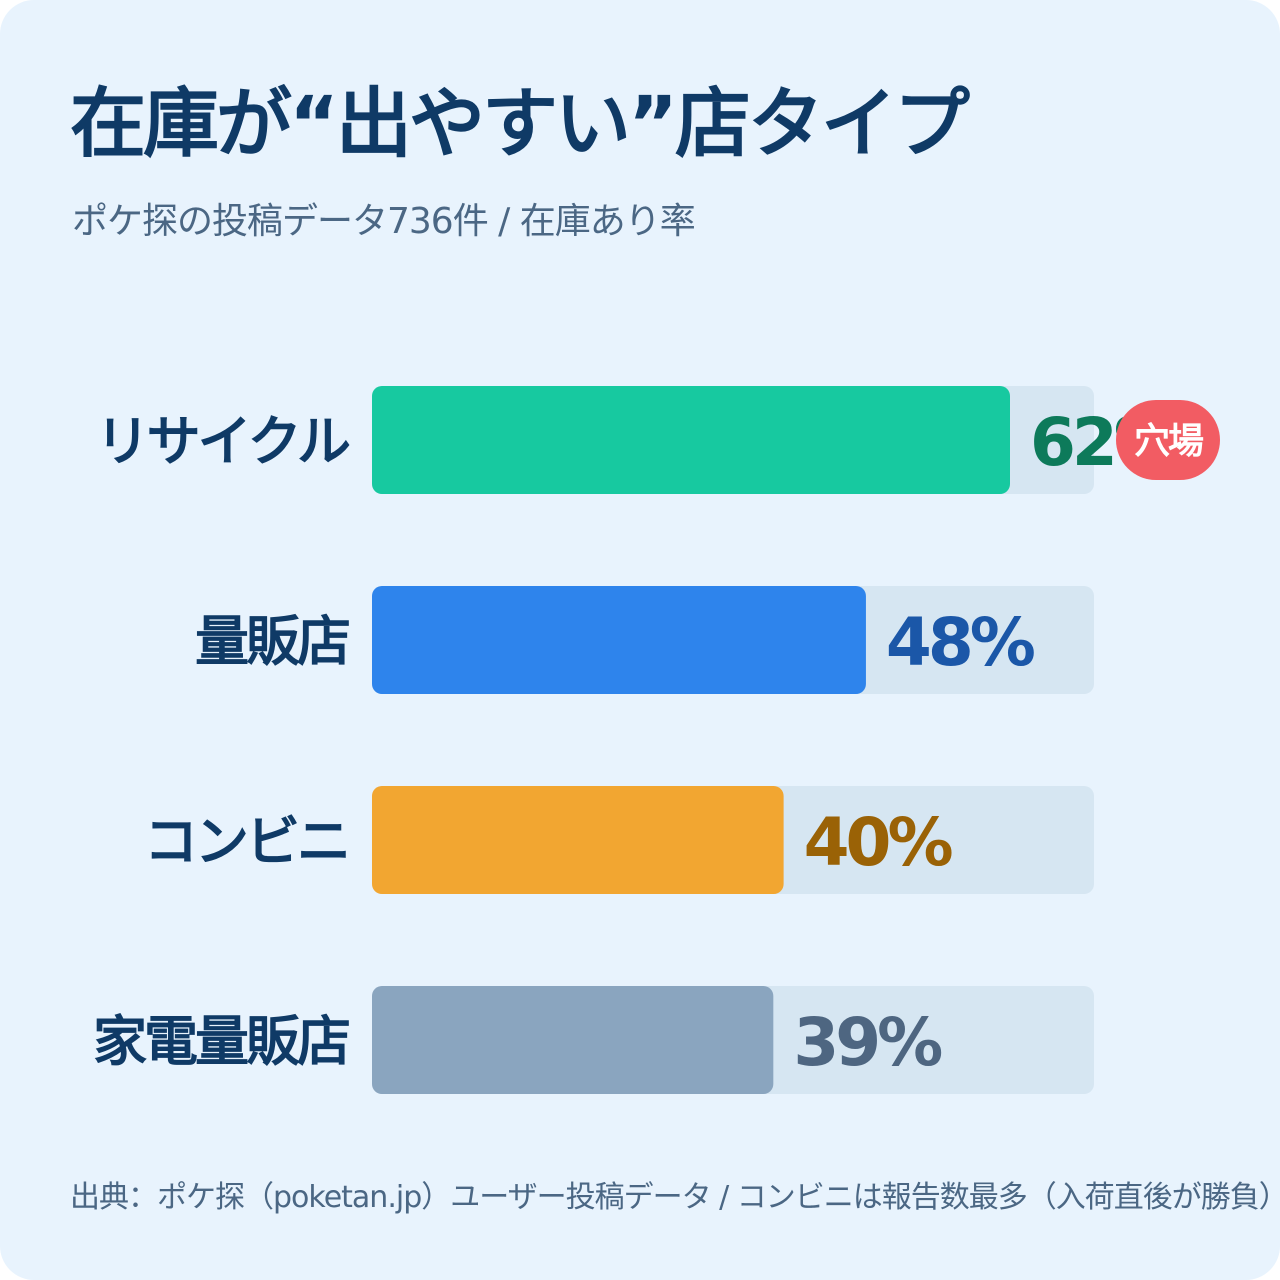  What do you see at coordinates (246, 841) in the screenshot?
I see `category-label: コンビニ` at bounding box center [246, 841].